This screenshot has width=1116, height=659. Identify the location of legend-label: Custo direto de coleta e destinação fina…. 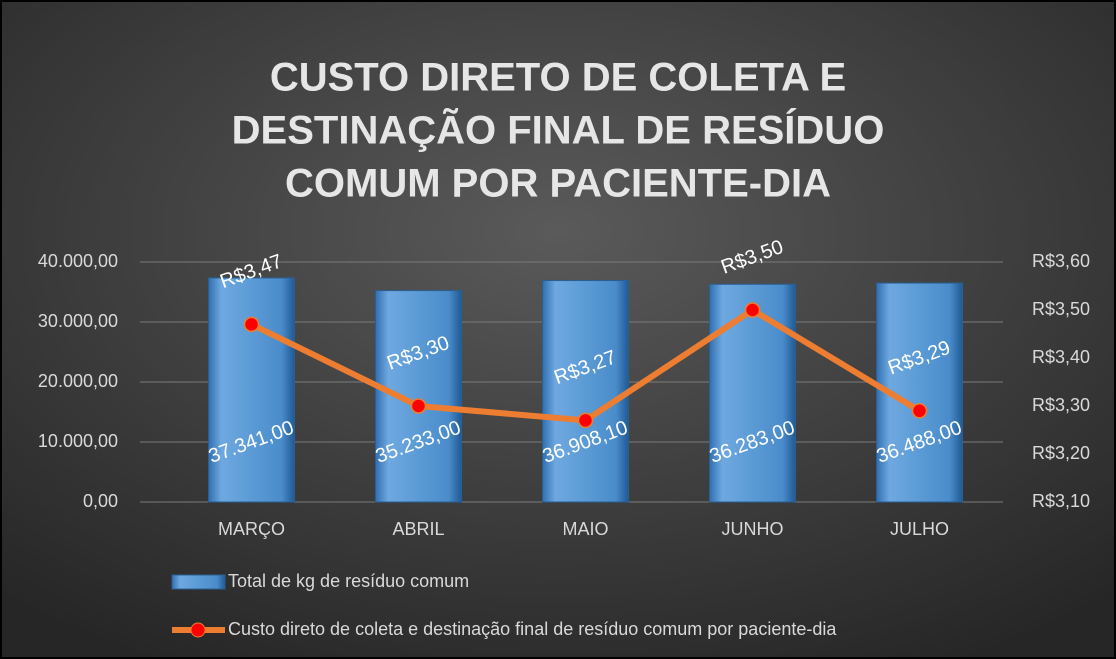
(532, 629).